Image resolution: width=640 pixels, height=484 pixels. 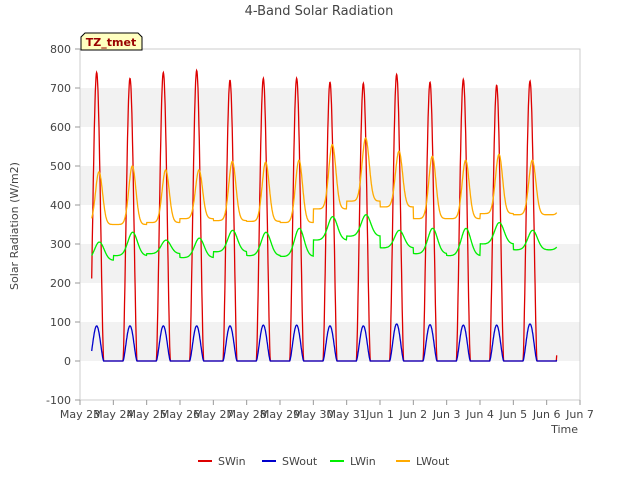 What do you see at coordinates (14, 226) in the screenshot?
I see `y-axis-label: Solar Radiation (W/m2)` at bounding box center [14, 226].